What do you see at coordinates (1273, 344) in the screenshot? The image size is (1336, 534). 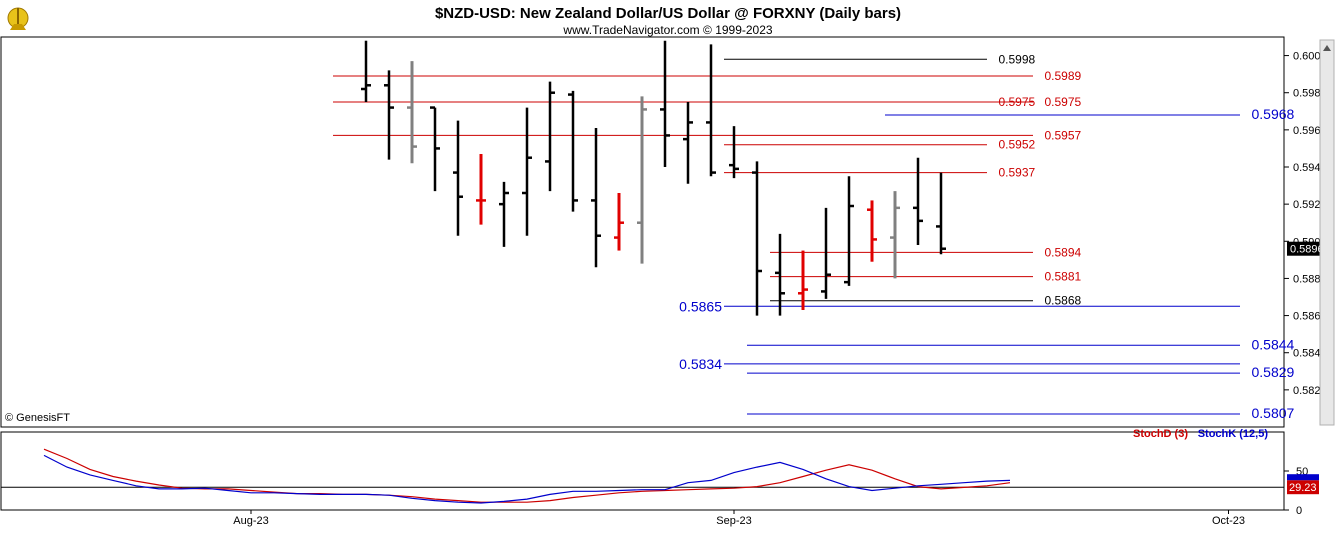 I see `level-label: 0.5844` at bounding box center [1273, 344].